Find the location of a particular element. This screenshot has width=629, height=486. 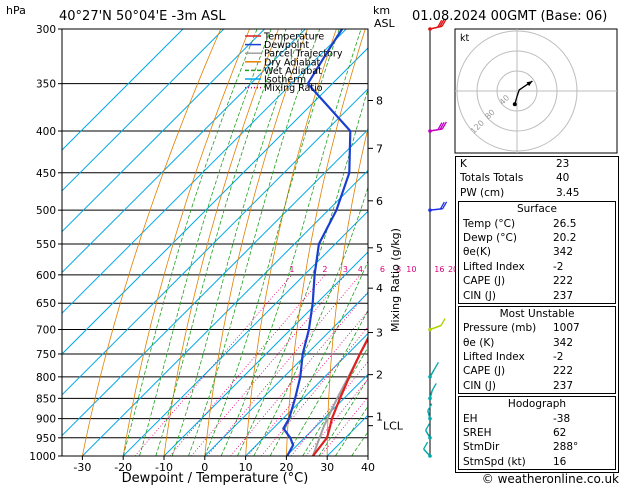

legend-label: Isotherm is located at coordinates (285, 80).